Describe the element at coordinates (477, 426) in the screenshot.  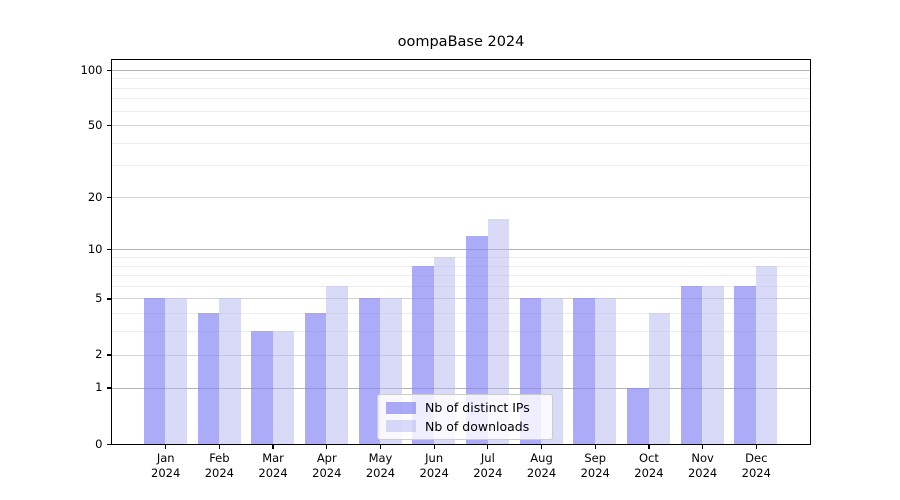
I see `legend-label-downloads: Nb of downloads` at that location.